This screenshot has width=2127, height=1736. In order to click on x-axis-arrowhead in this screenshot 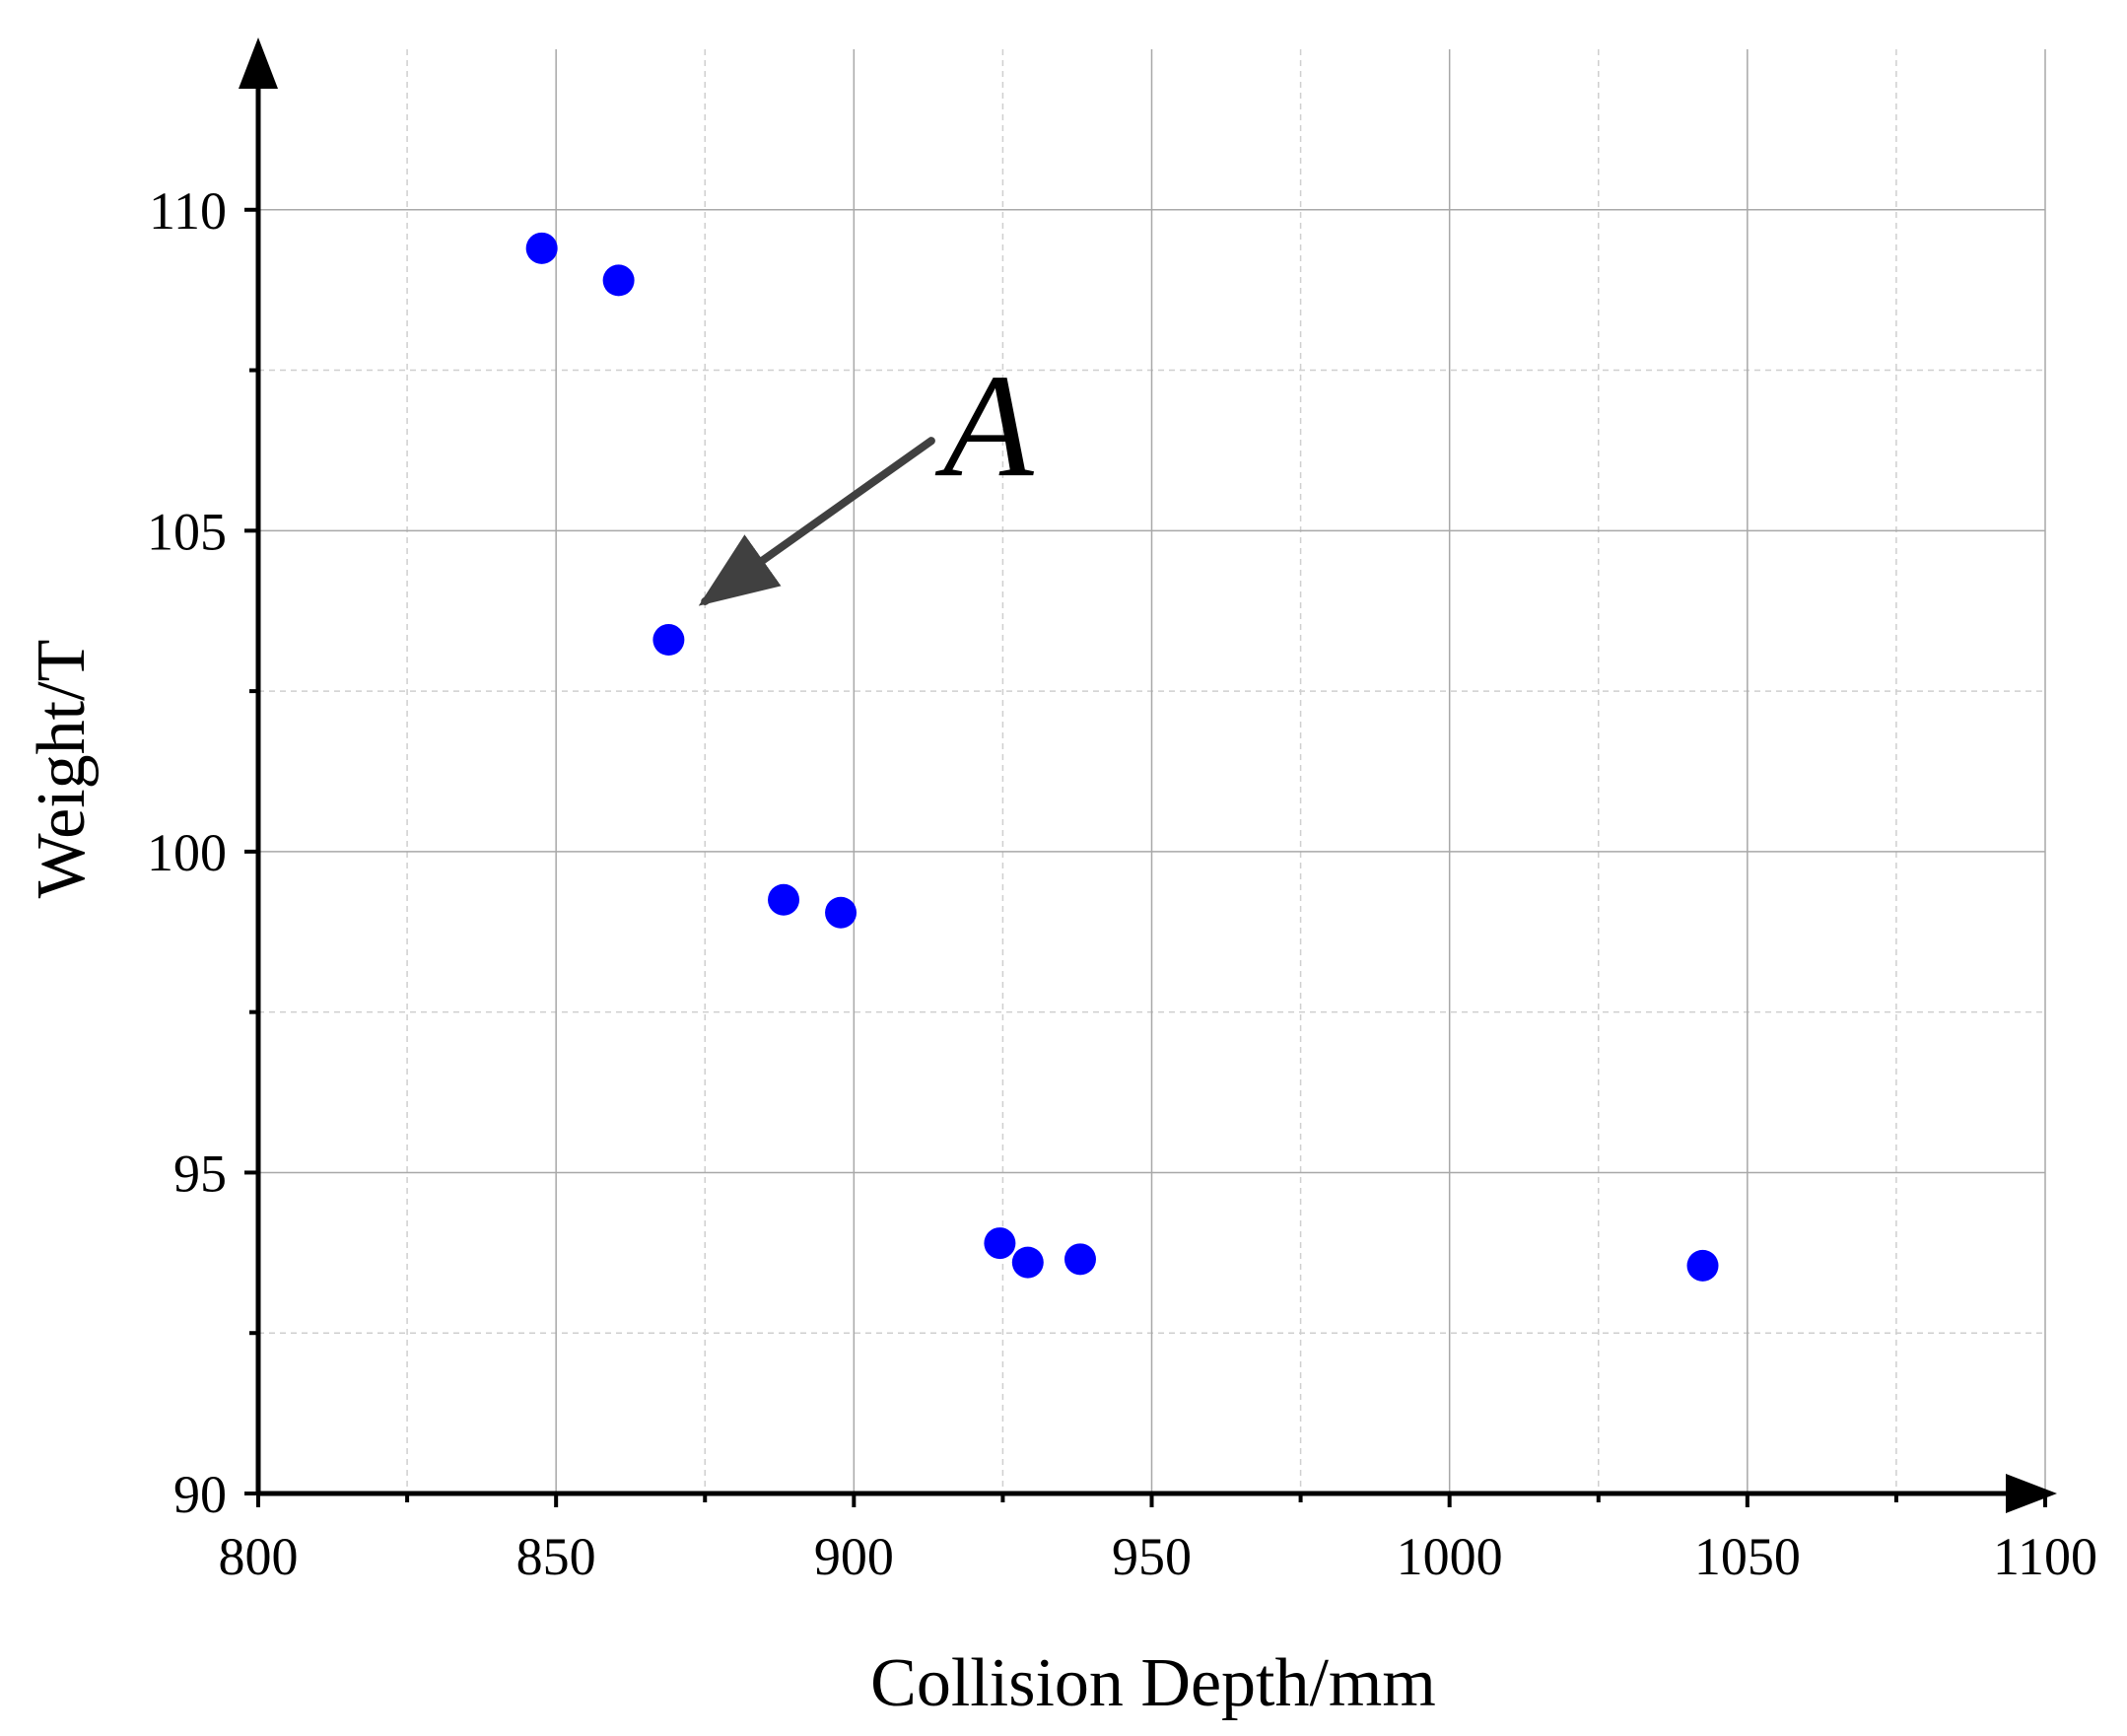, I will do `click(2031, 1493)`.